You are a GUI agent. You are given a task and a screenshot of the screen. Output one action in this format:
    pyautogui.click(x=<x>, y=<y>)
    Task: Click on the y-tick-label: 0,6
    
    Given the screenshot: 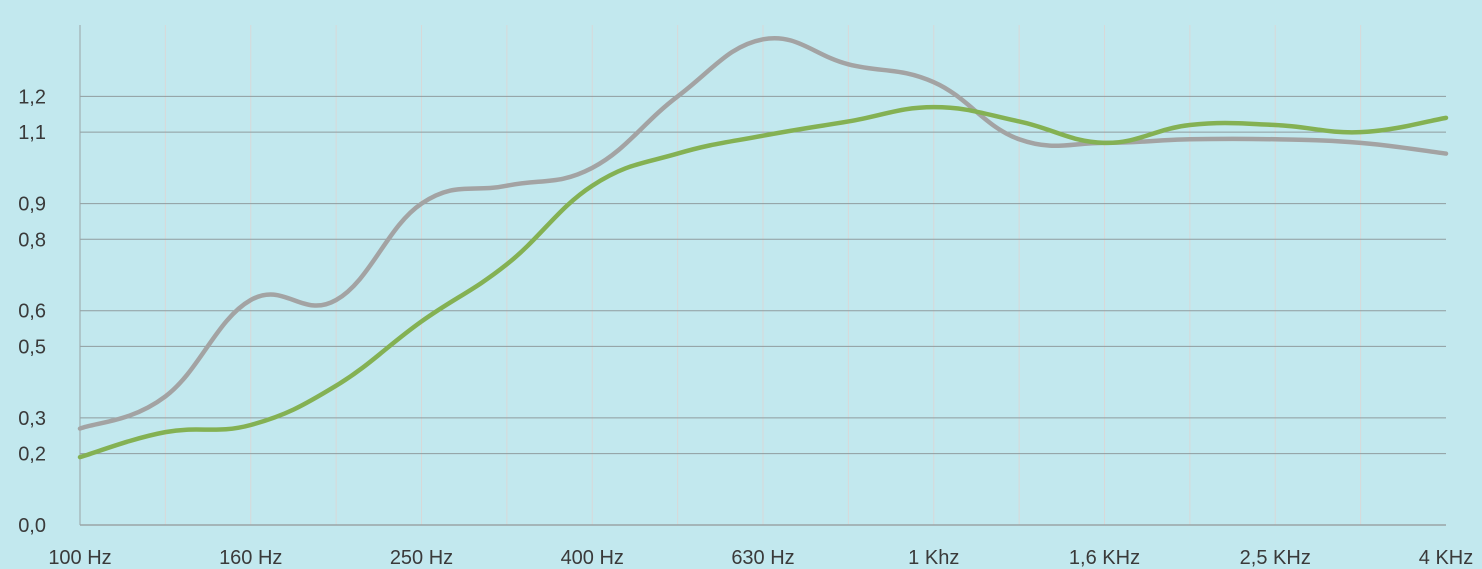 What is the action you would take?
    pyautogui.click(x=32, y=312)
    